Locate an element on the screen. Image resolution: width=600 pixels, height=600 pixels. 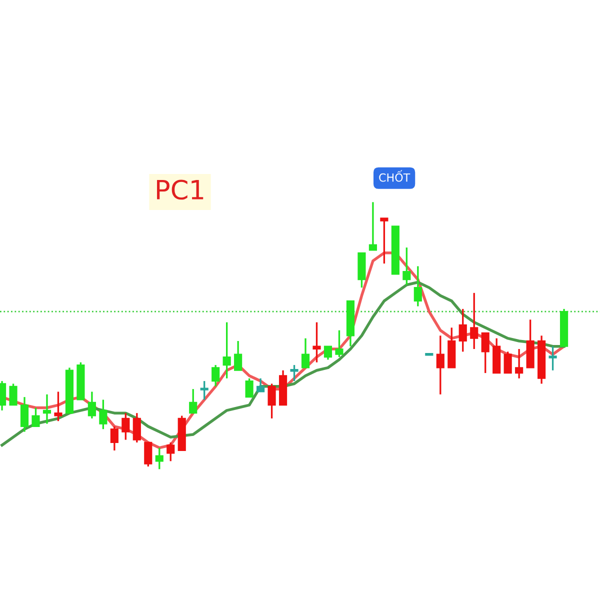
text: CHỐT is located at coordinates (394, 176).